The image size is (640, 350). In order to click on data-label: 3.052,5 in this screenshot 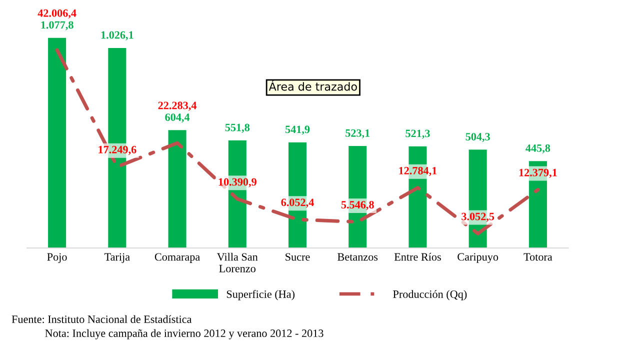, I will do `click(478, 217)`.